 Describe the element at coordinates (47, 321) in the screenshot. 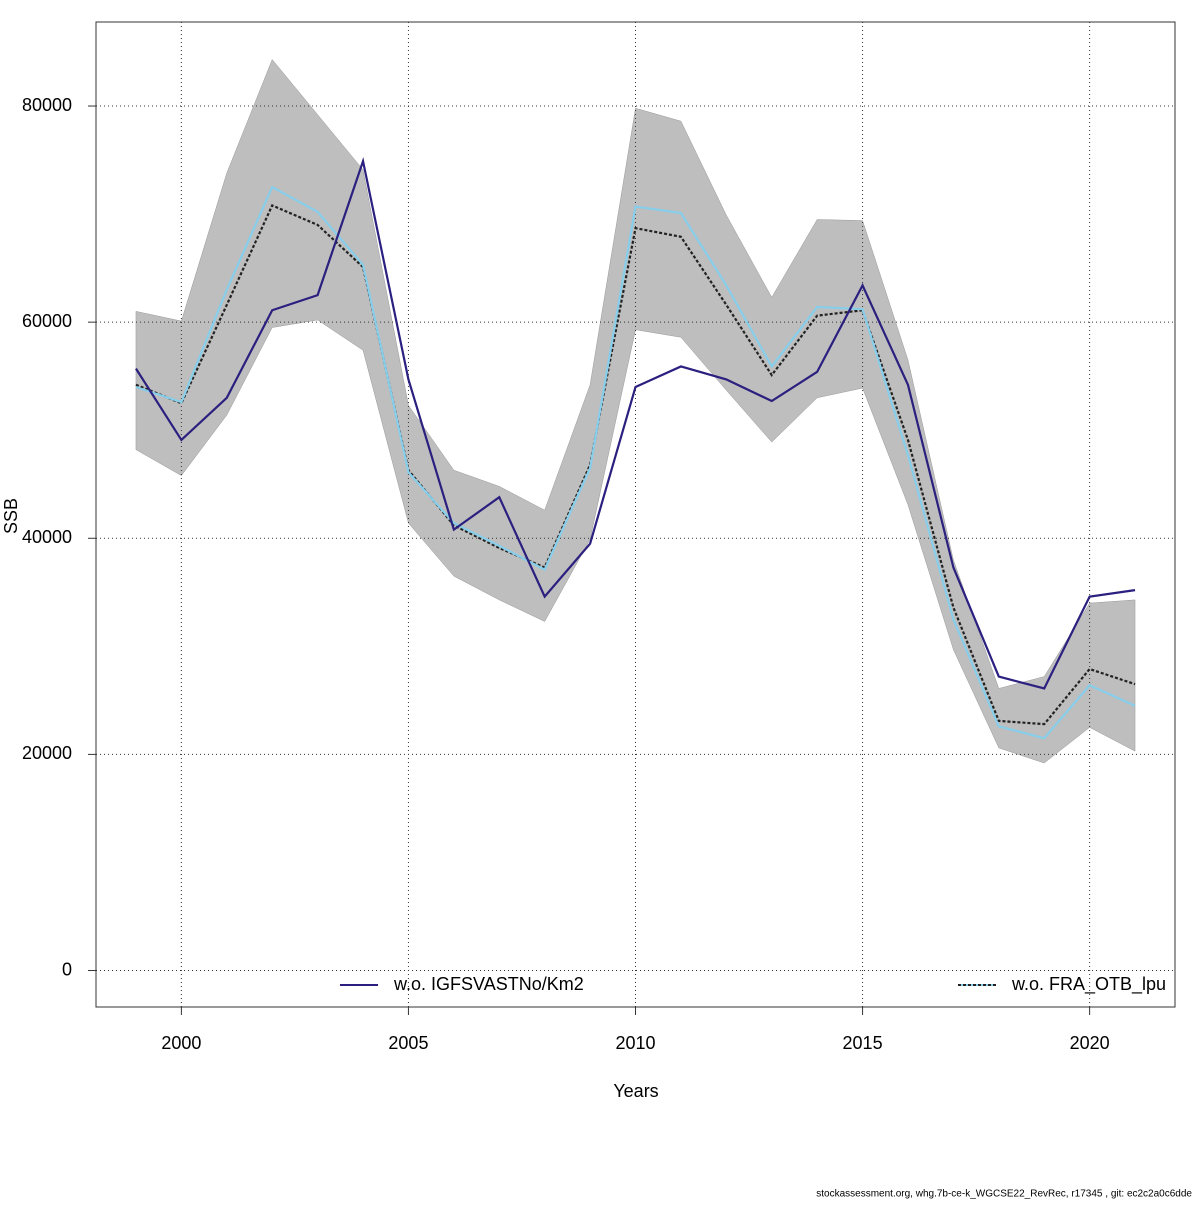

I see `y-tick-label: 60000` at that location.